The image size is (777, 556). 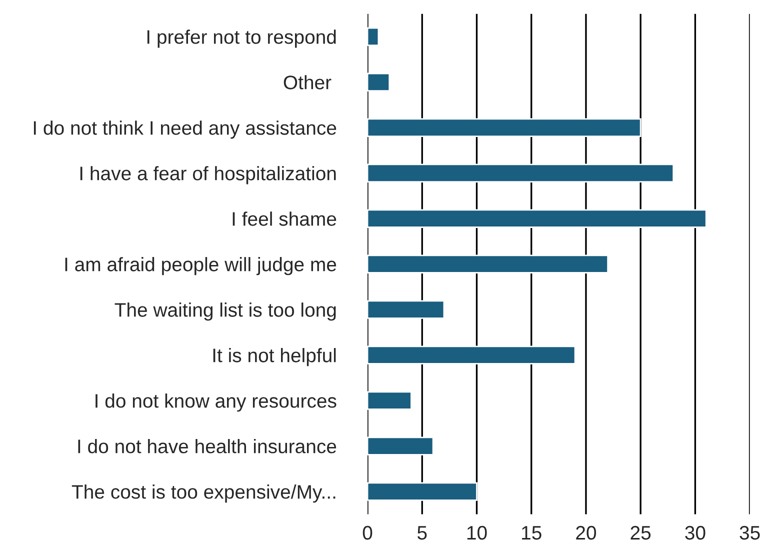 I want to click on x-tick-label: 10, so click(x=477, y=533).